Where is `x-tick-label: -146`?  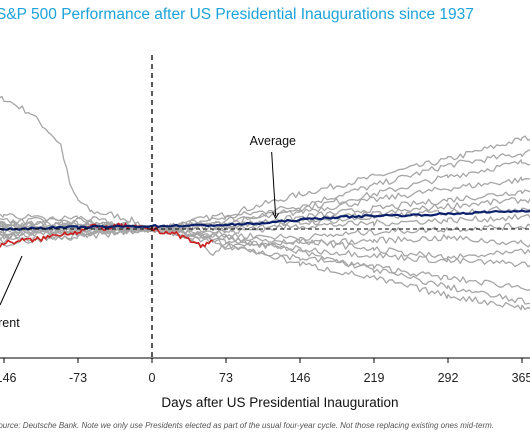
x-tick-label: -146 is located at coordinates (8, 378).